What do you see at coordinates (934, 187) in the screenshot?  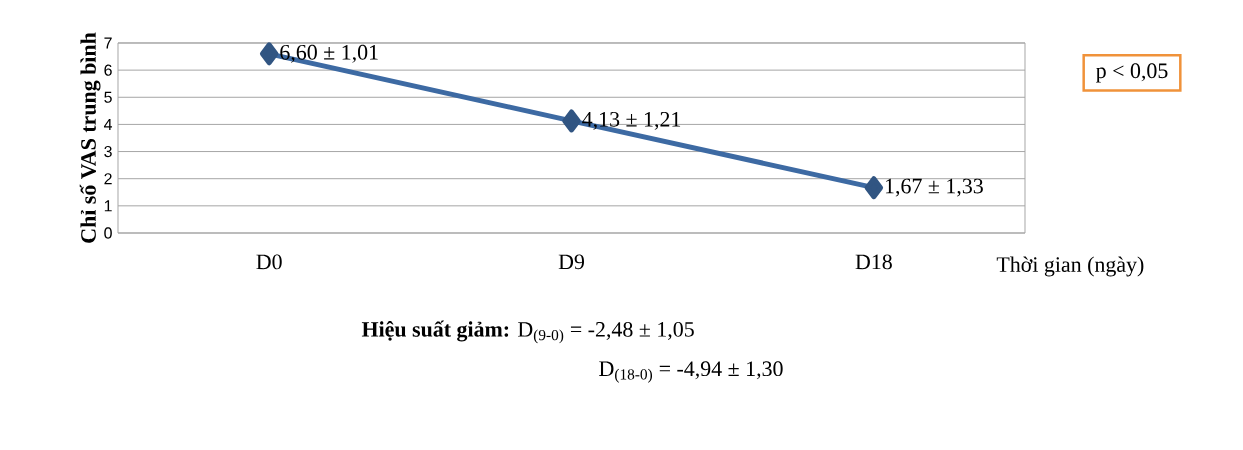 I see `data-label: 1,67 ± 1,33` at bounding box center [934, 187].